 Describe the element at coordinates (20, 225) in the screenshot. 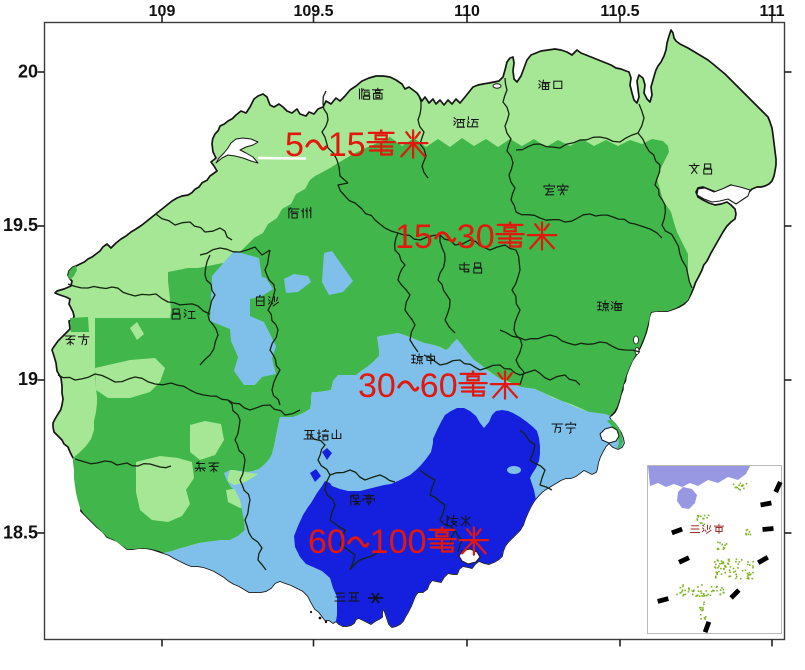

I see `svg-text: 19.5` at that location.